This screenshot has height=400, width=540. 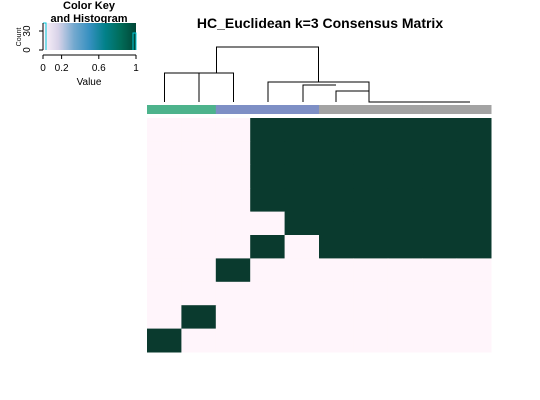 What do you see at coordinates (191, 87) in the screenshot?
I see `dendrogram-link-left-cluster` at bounding box center [191, 87].